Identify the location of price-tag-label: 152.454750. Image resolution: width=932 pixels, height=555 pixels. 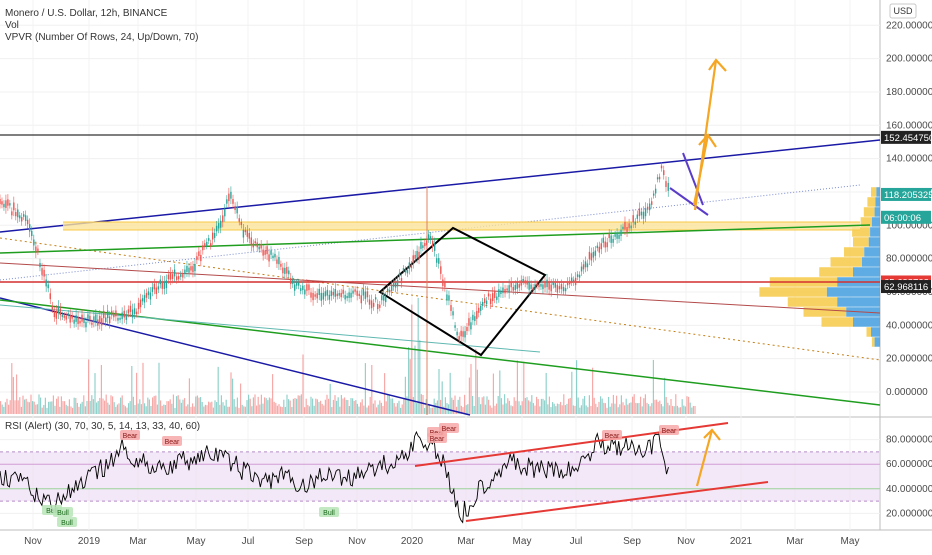
(908, 138).